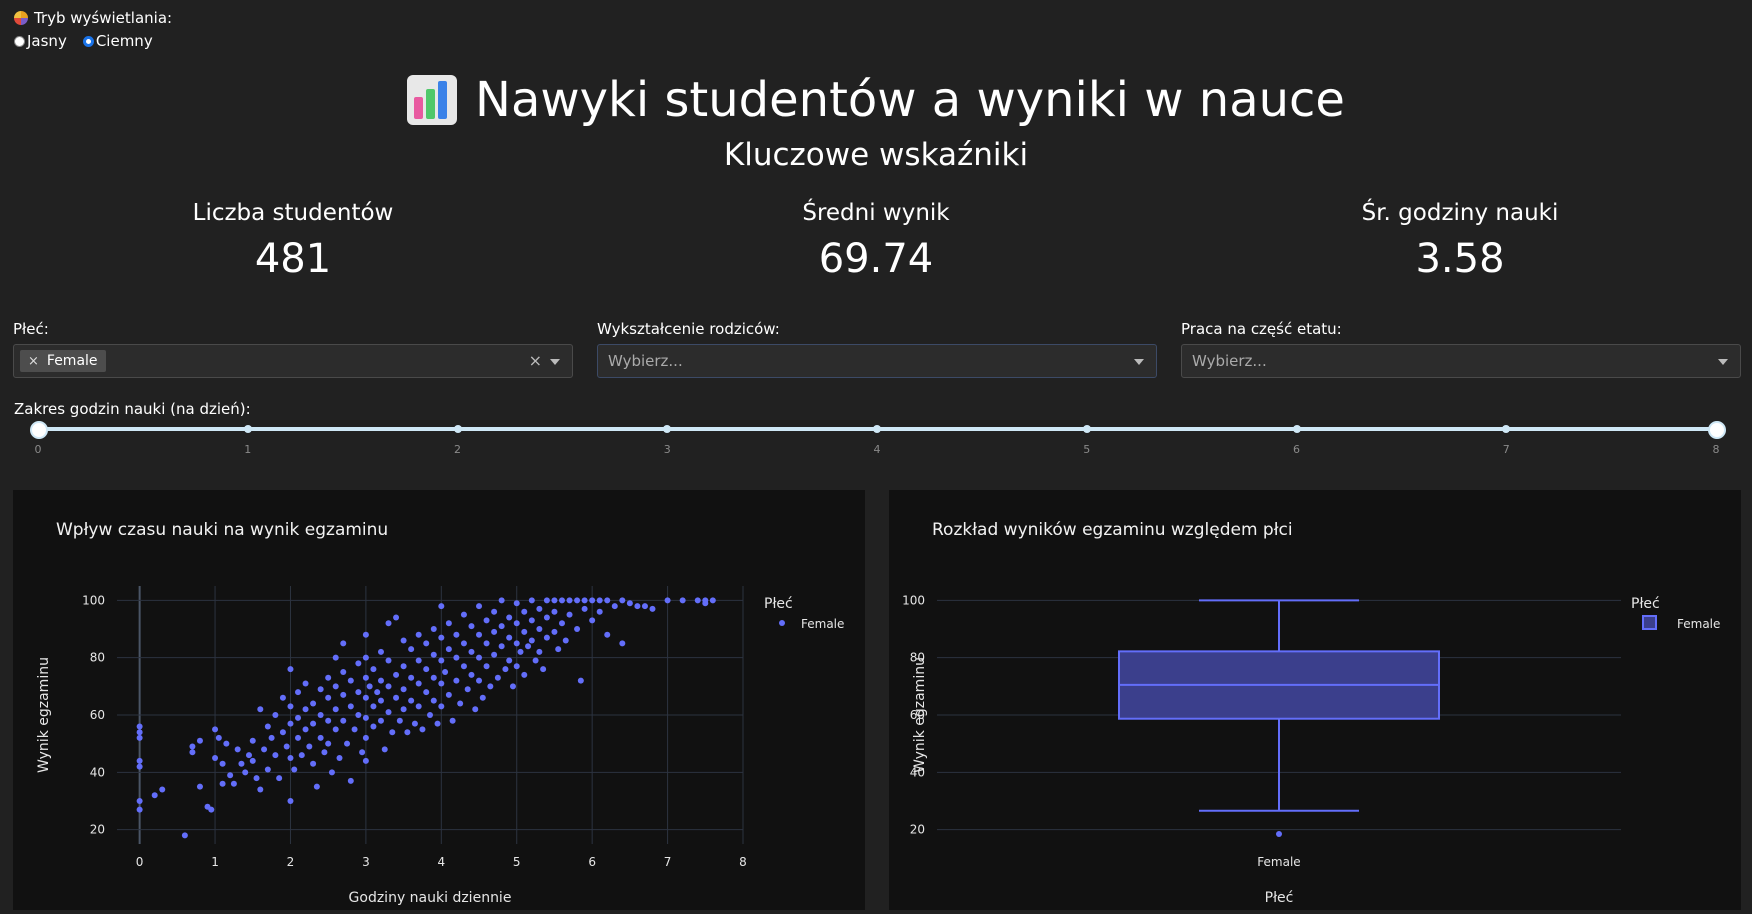  I want to click on radio-dark: Ciemny, so click(117, 41).